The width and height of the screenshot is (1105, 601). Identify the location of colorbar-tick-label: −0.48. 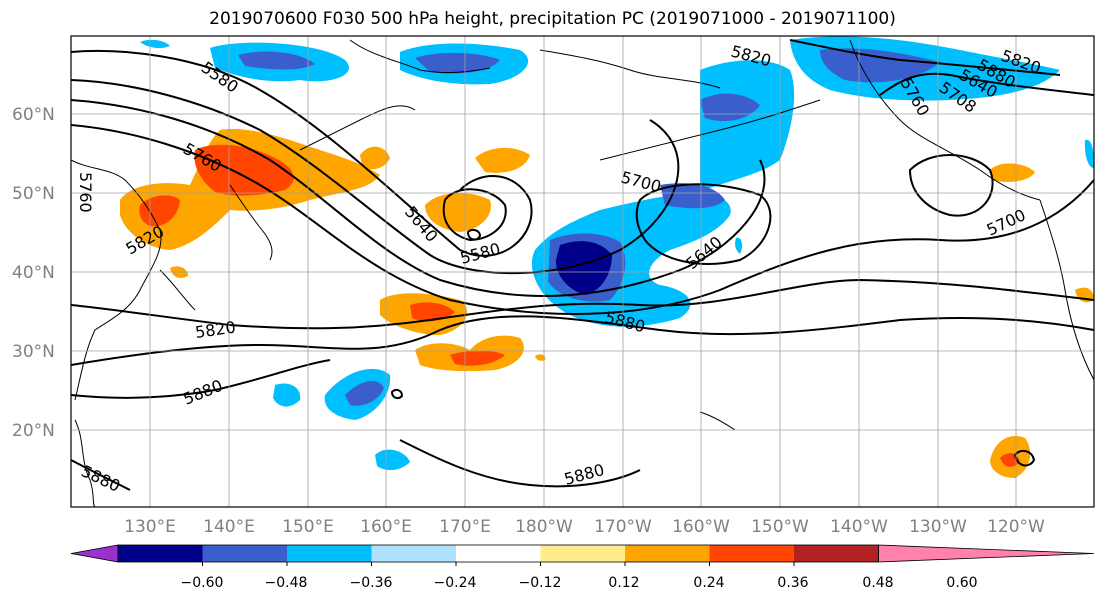
(286, 583).